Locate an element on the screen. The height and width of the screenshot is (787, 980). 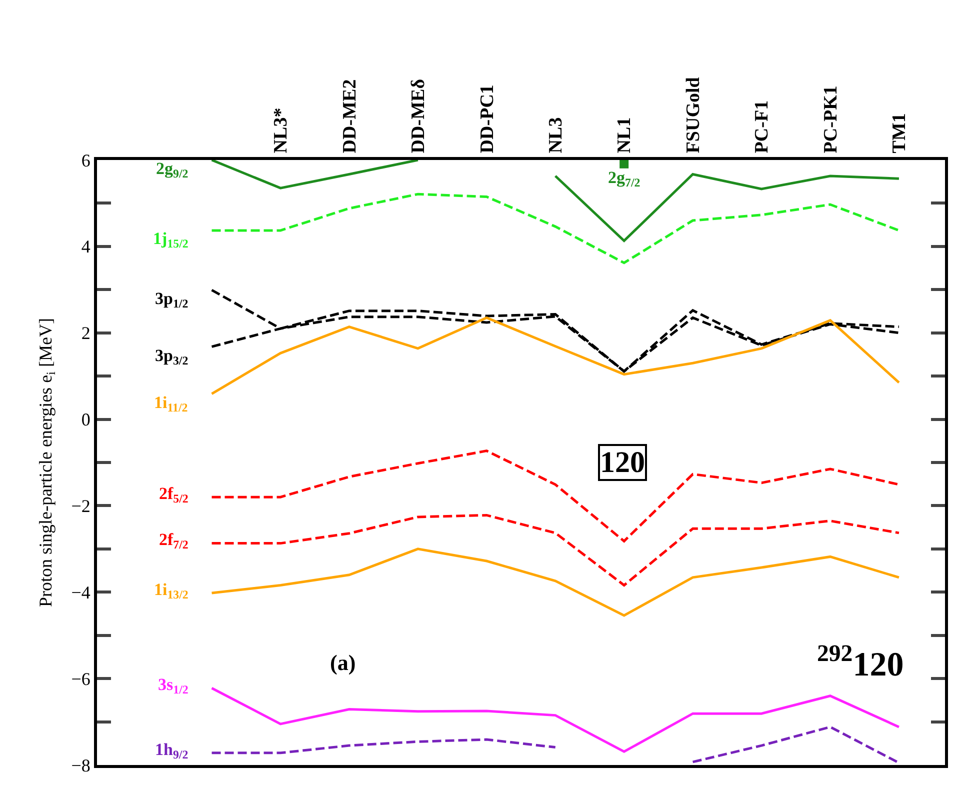
annotation: 120 is located at coordinates (622, 462).